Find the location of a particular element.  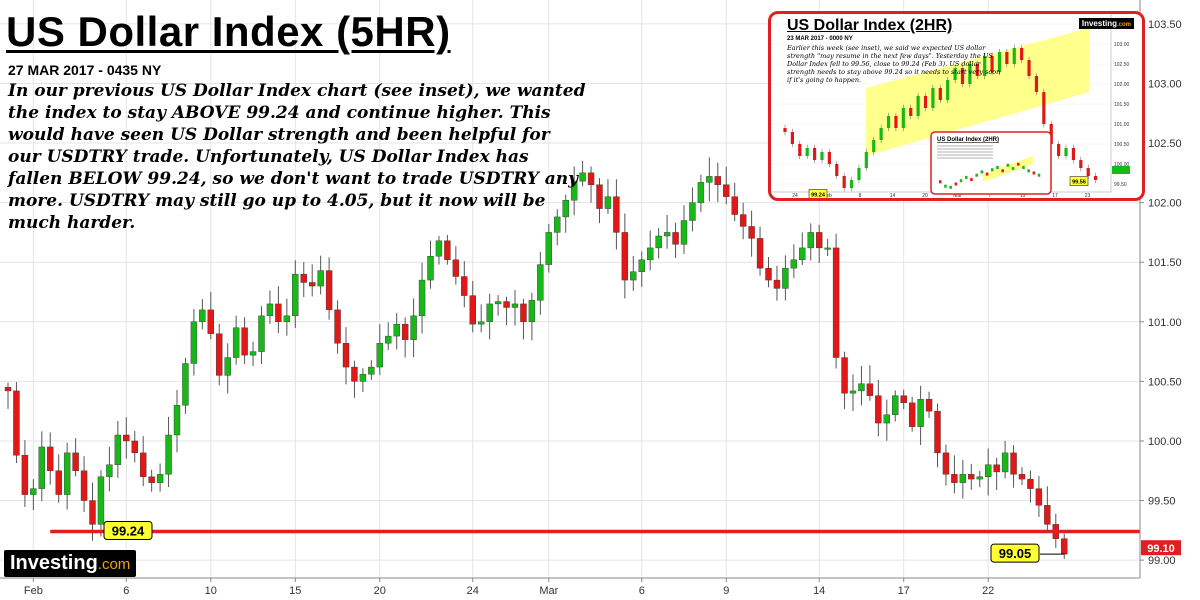

inset-recent-label-box is located at coordinates (1079, 181).